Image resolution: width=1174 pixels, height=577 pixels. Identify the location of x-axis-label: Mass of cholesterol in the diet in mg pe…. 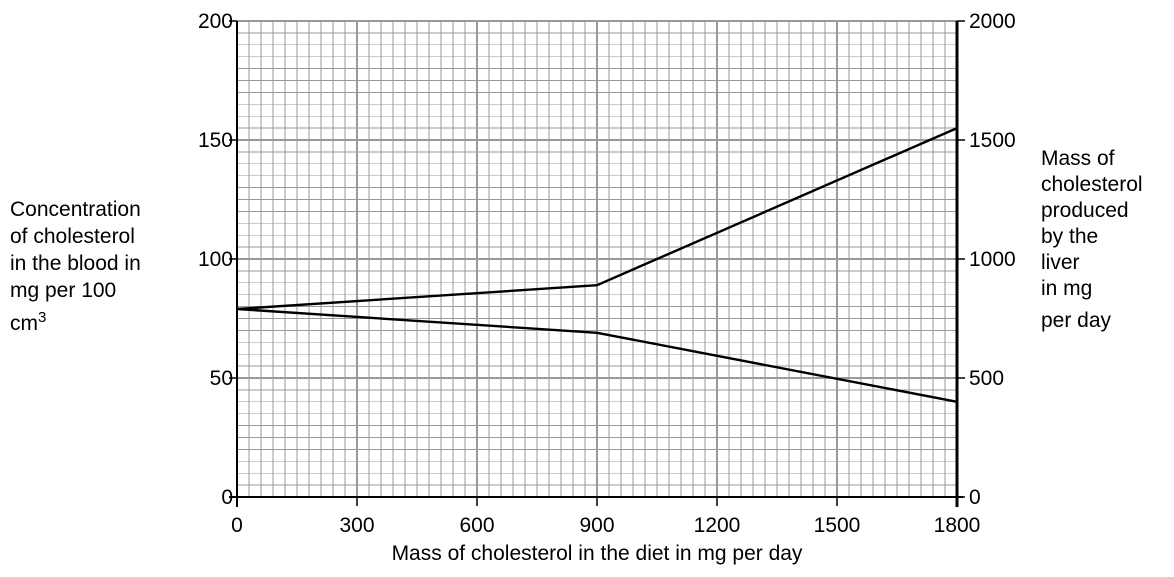
(597, 553).